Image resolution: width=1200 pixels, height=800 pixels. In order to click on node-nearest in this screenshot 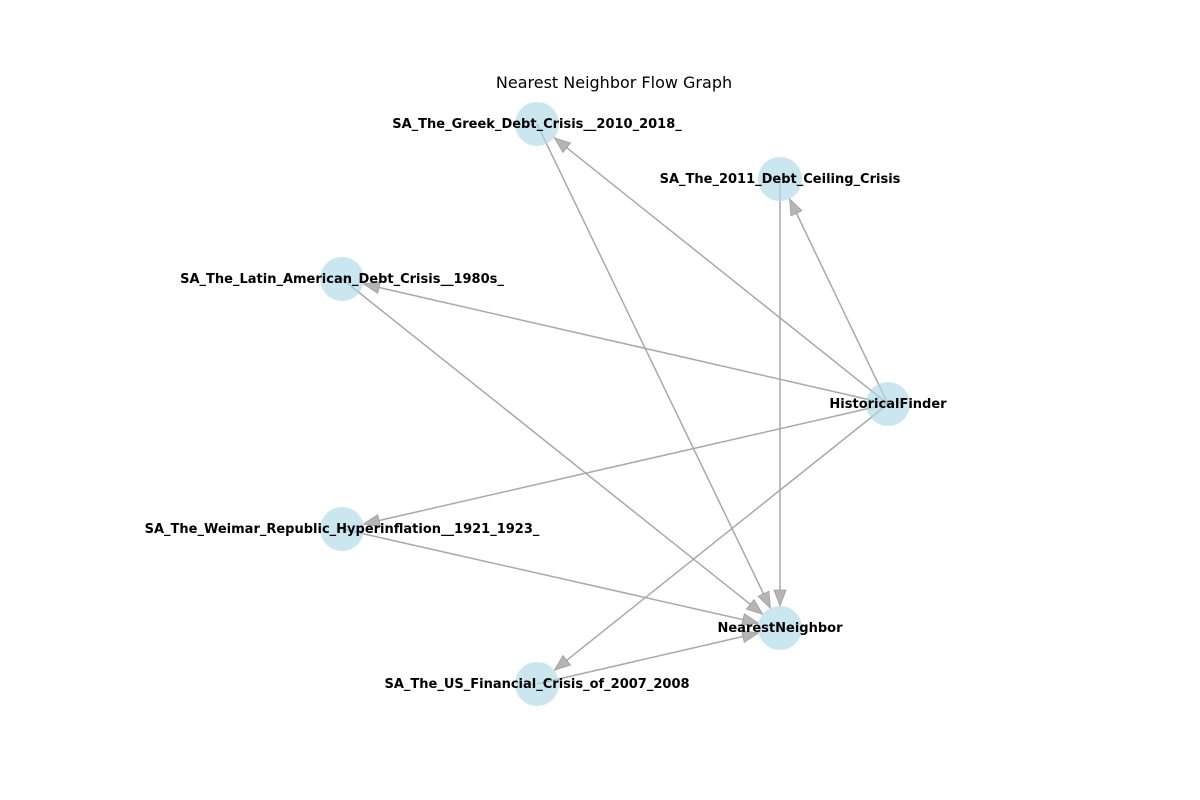, I will do `click(780, 628)`.